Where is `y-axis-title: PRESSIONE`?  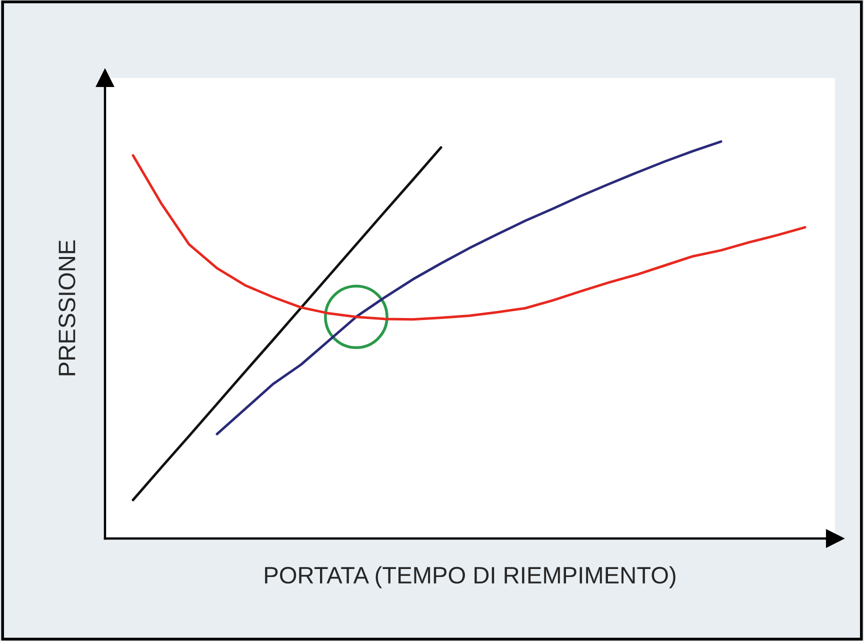 y-axis-title: PRESSIONE is located at coordinates (67, 308).